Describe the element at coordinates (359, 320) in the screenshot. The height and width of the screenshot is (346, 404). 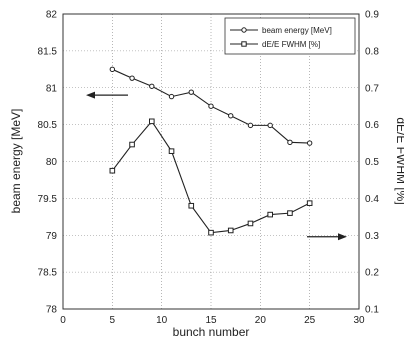
I see `x-tick-label: 30` at that location.